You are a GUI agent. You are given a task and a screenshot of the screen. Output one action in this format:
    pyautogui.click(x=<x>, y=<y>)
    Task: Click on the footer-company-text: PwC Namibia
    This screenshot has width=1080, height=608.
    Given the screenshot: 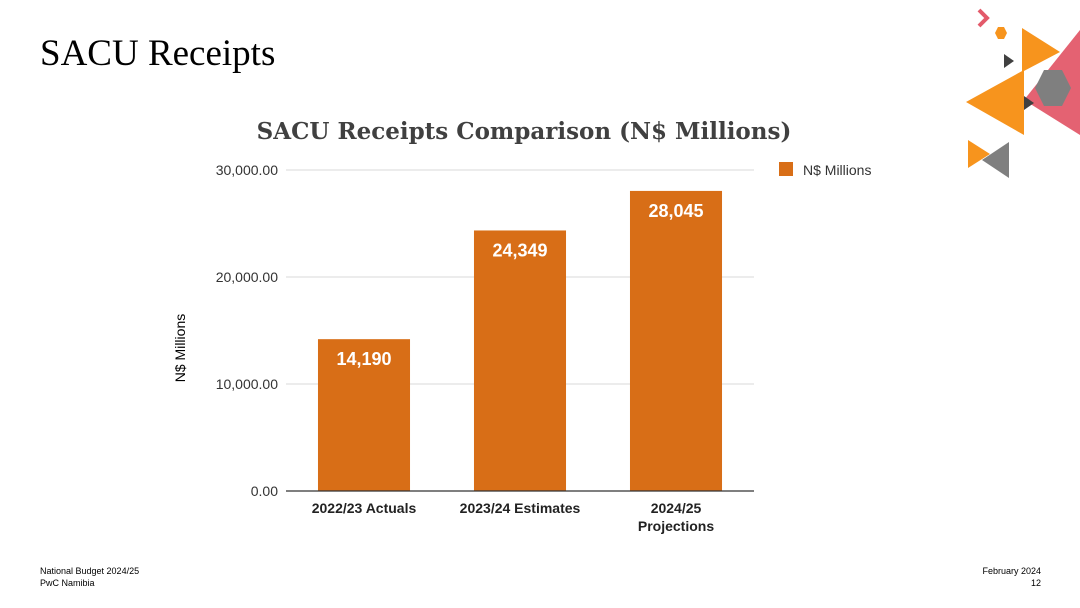 What is the action you would take?
    pyautogui.click(x=67, y=583)
    